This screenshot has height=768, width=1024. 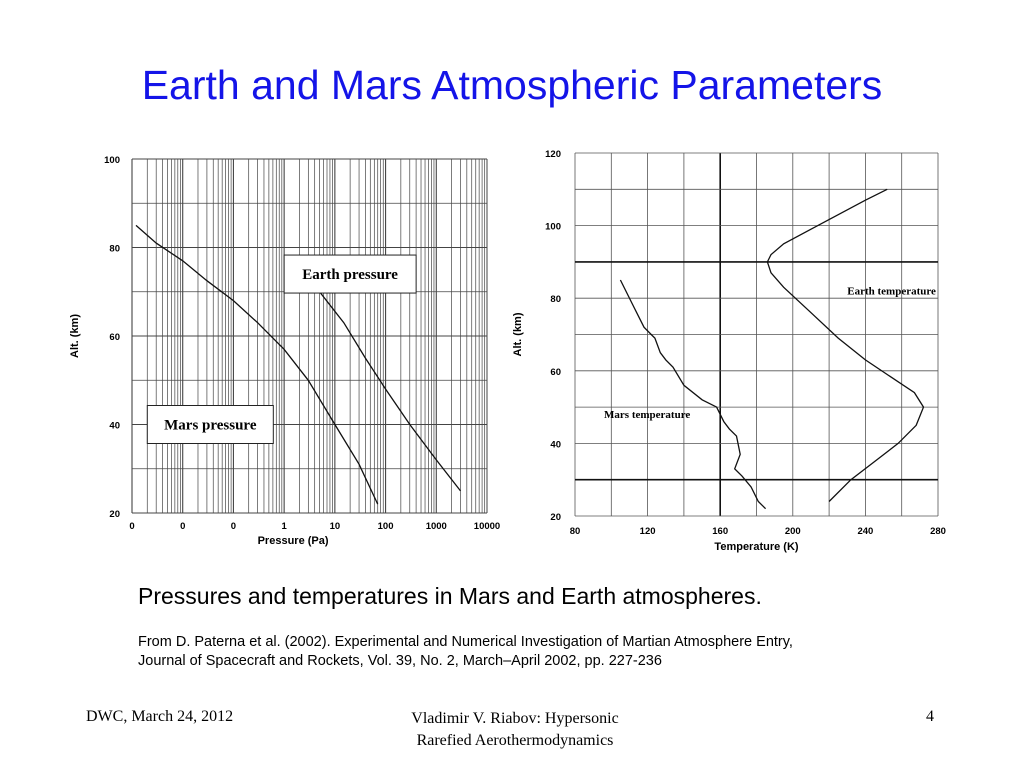 I want to click on x-tick-label: 120, so click(x=648, y=531).